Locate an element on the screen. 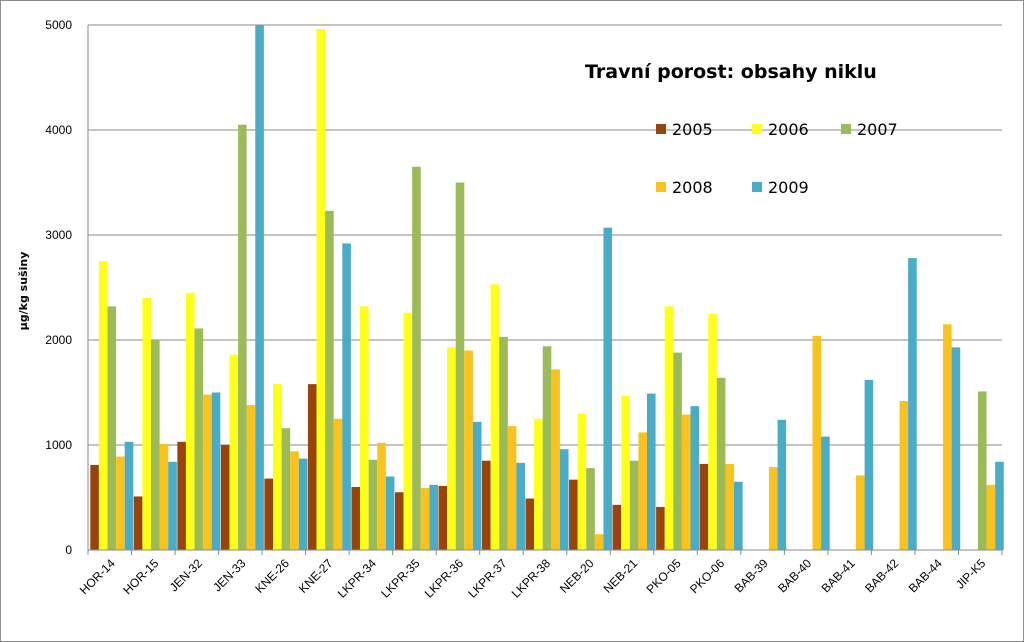  legend-label: 2006 is located at coordinates (788, 129).